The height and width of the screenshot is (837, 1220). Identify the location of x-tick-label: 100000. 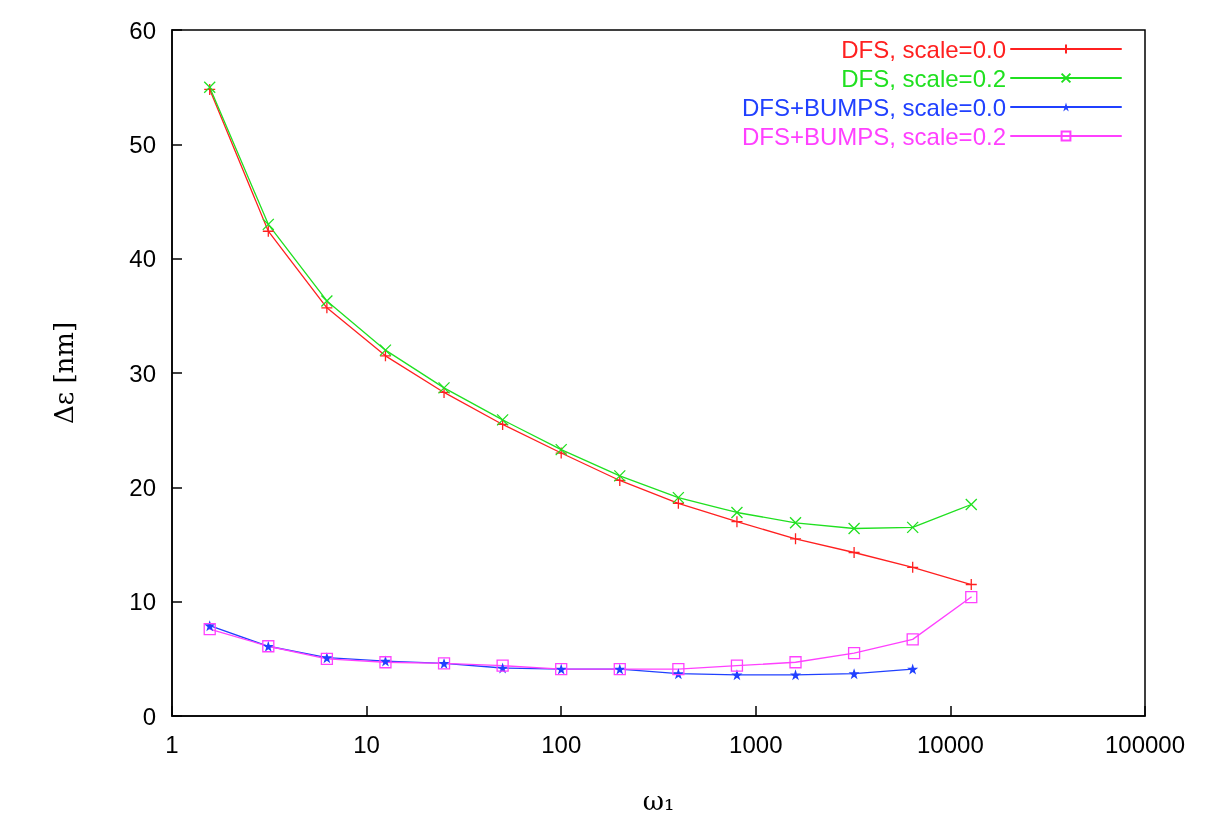
(1145, 744).